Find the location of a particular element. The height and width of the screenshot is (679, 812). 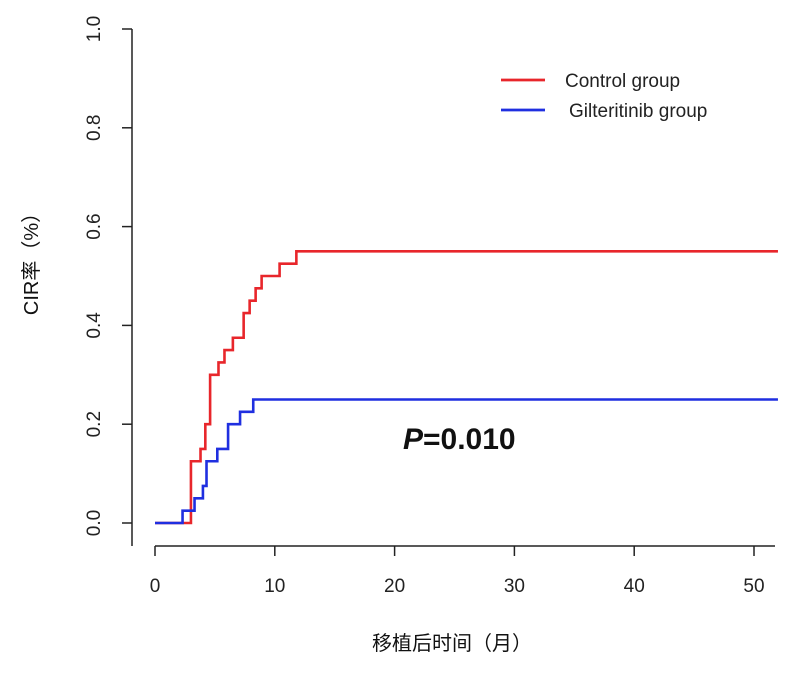

legend-label-gilteritinib-group: Gilteritinib group is located at coordinates (638, 111).